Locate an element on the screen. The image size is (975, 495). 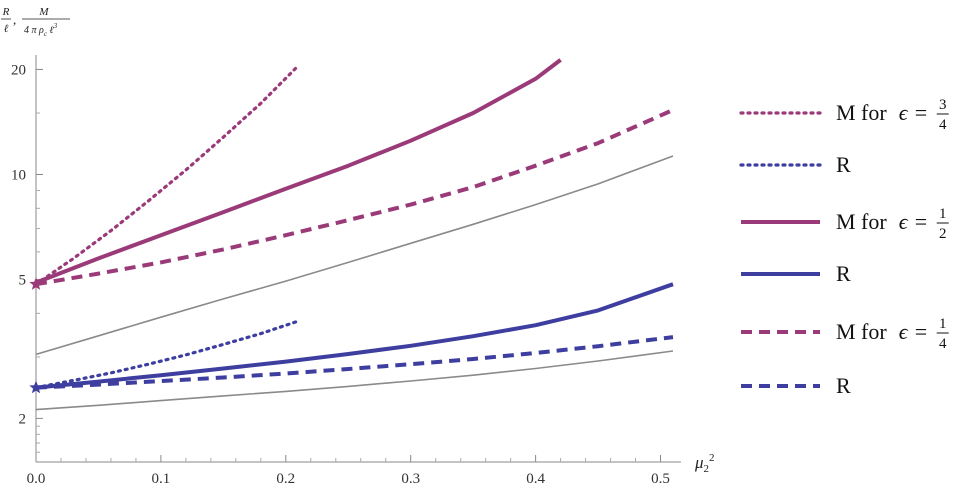
xlabel-text: μ22 is located at coordinates (704, 463).